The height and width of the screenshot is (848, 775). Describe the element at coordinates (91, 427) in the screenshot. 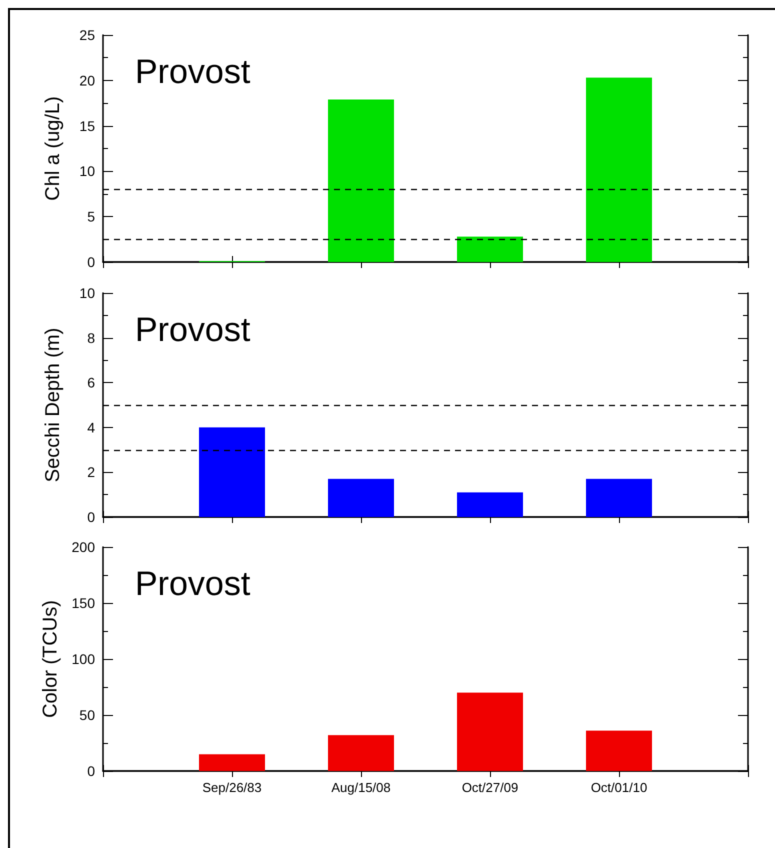

I see `y-tick-label: 4` at that location.